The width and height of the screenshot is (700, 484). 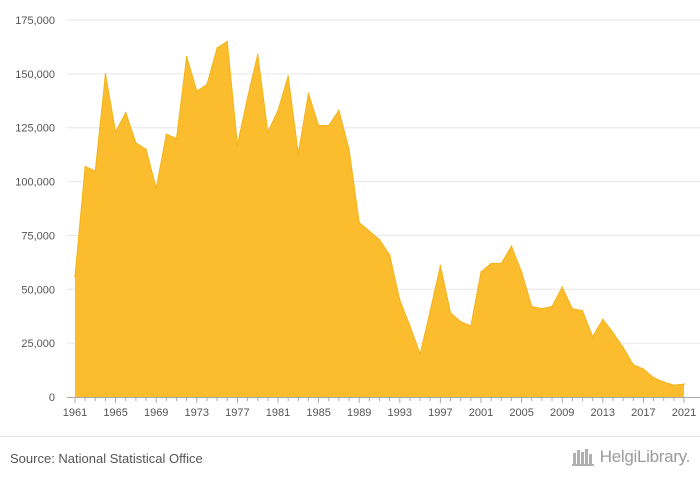 I want to click on x-tick-label: 2021, so click(x=684, y=413).